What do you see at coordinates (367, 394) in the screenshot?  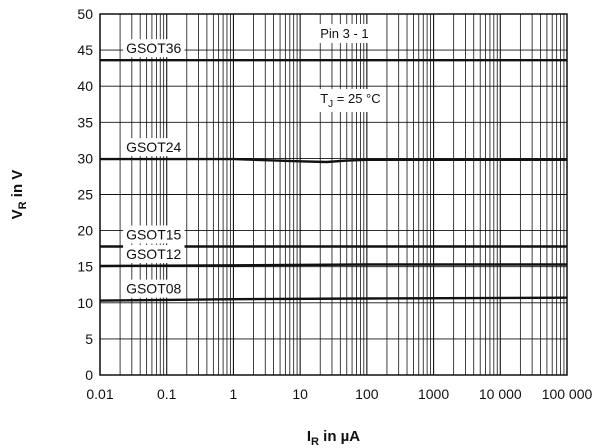 I see `x-tick-label: 100` at bounding box center [367, 394].